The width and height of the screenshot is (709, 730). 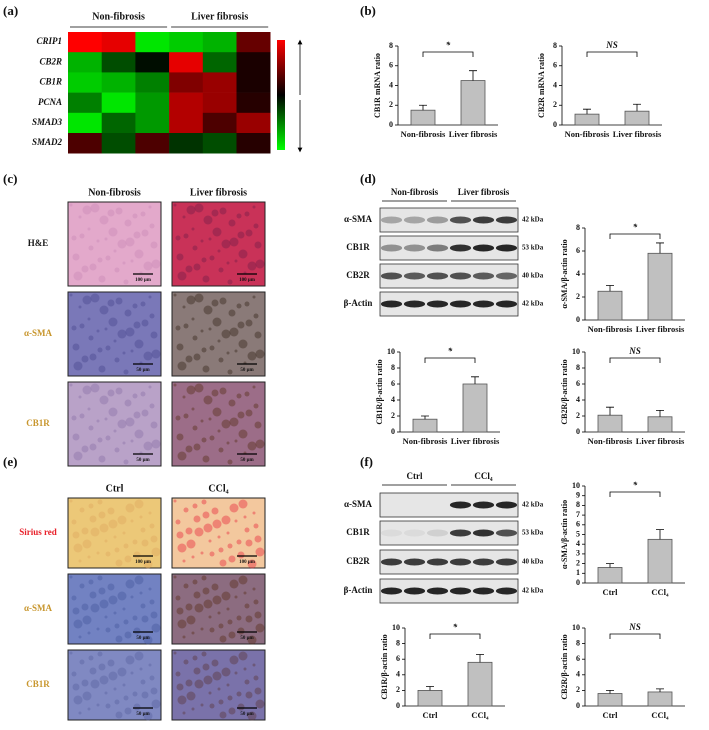 What do you see at coordinates (541, 85) in the screenshot?
I see `y-axis-label: CB2R mRNA ratio` at bounding box center [541, 85].